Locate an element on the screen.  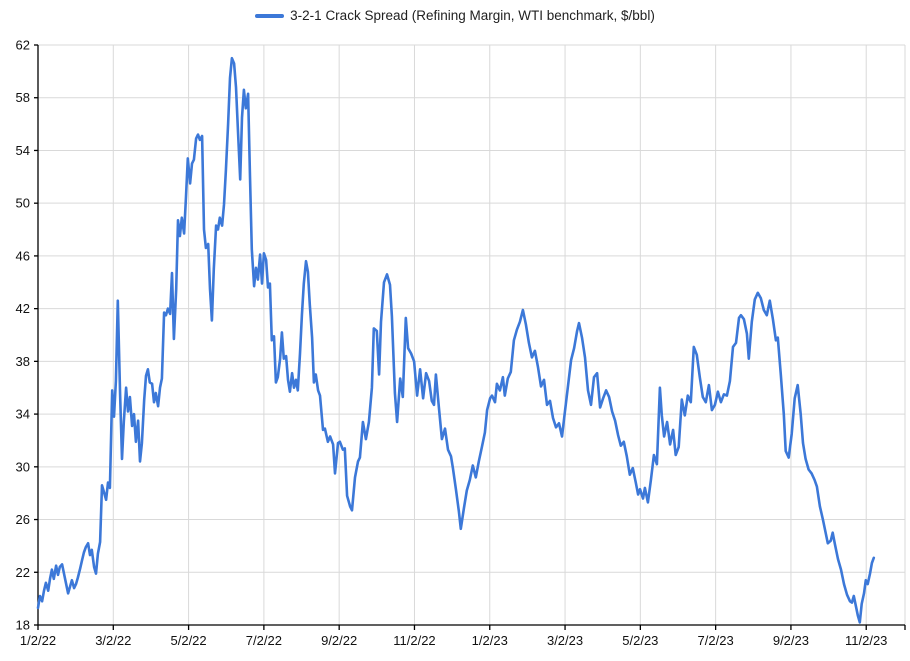
x-tick-label: 7/2/23 is located at coordinates (716, 640).